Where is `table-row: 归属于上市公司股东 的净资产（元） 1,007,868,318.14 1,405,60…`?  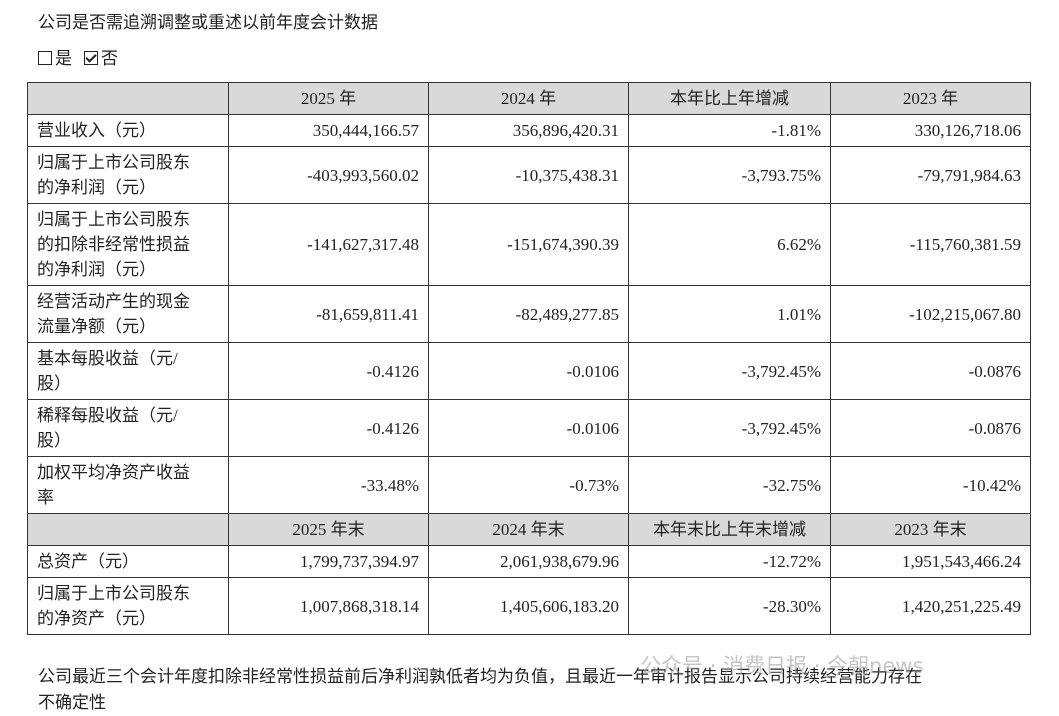 table-row: 归属于上市公司股东 的净资产（元） 1,007,868,318.14 1,405,60… is located at coordinates (529, 606).